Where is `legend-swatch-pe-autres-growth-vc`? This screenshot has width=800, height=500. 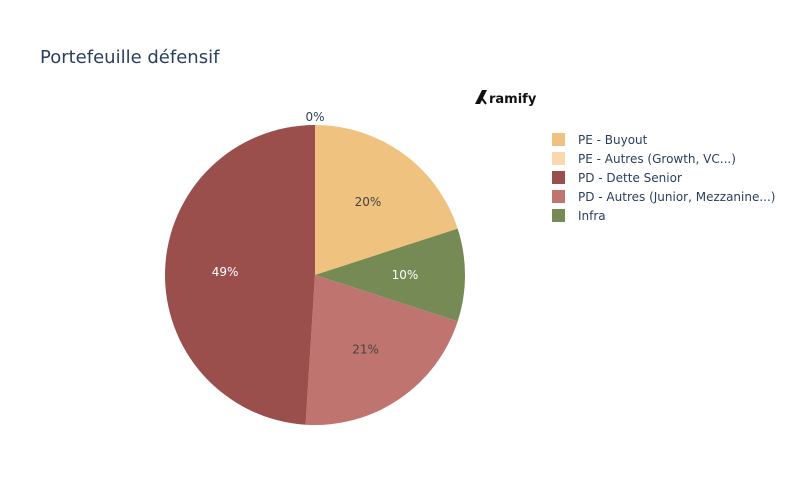 legend-swatch-pe-autres-growth-vc is located at coordinates (558, 158).